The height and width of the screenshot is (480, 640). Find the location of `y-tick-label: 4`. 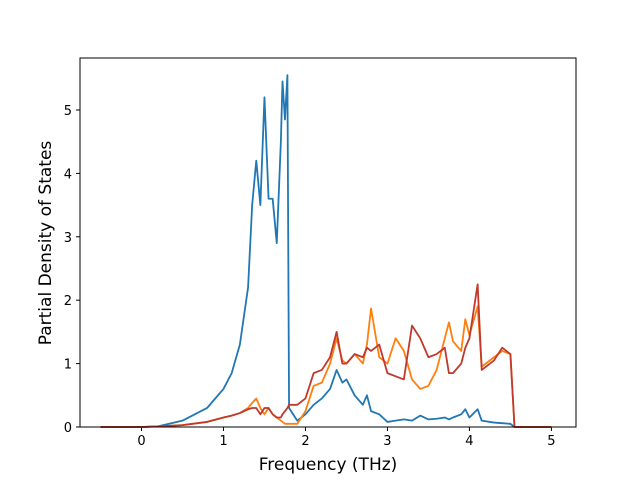

y-tick-label: 4 is located at coordinates (68, 174).